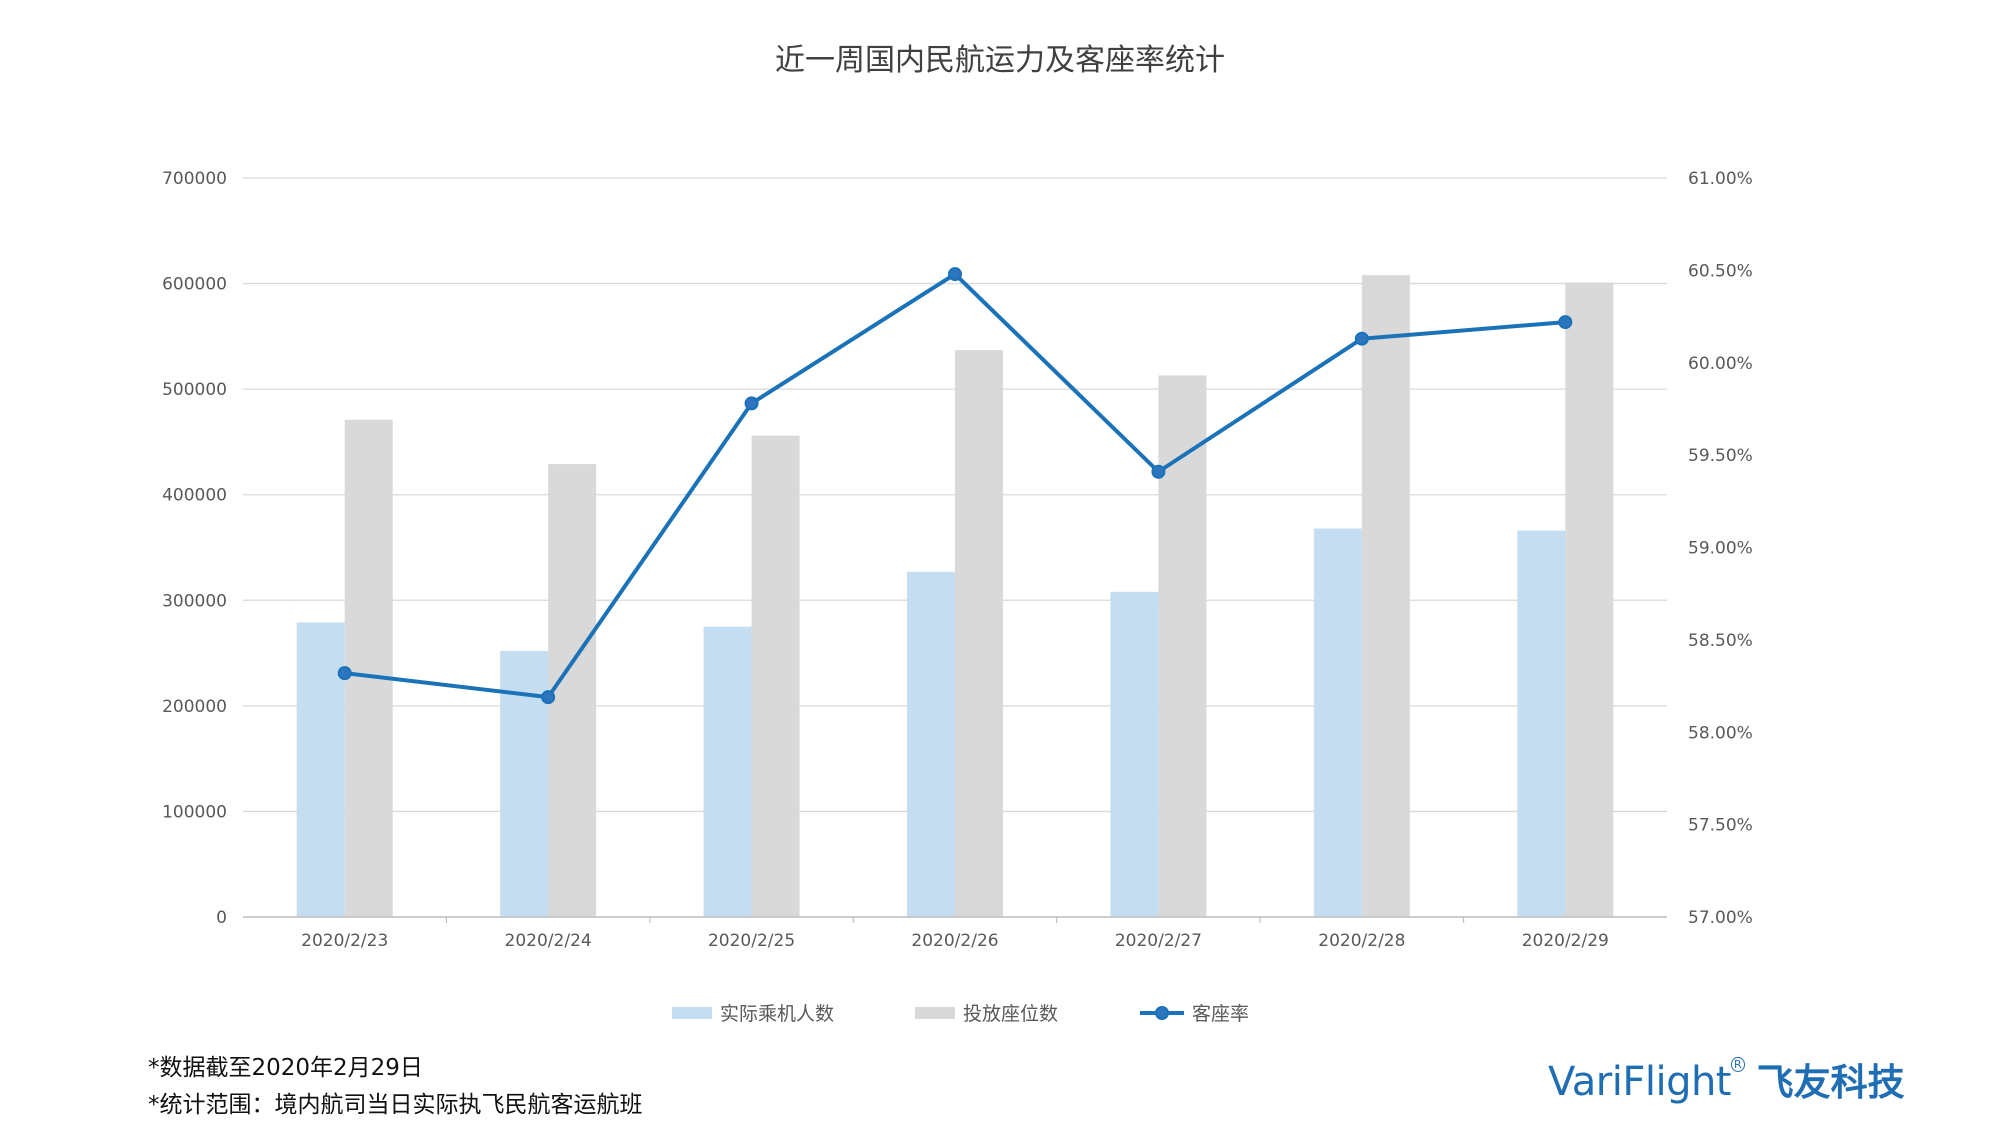  What do you see at coordinates (1720, 549) in the screenshot?
I see `y-right-tick-label: 59.00%` at bounding box center [1720, 549].